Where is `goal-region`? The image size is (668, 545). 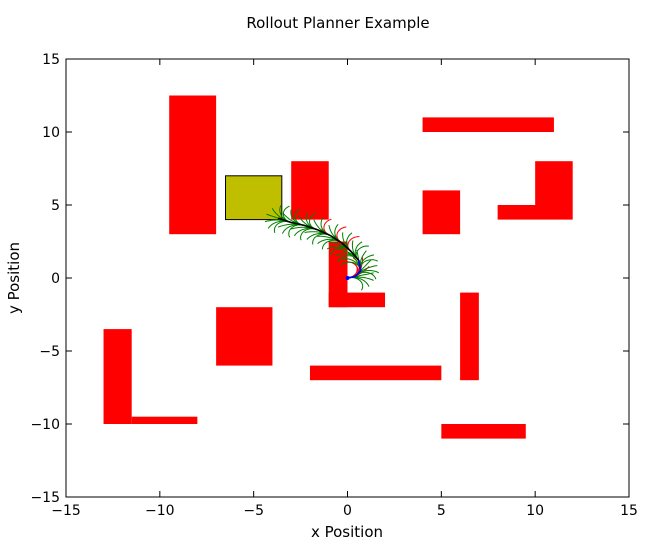
goal-region is located at coordinates (254, 198).